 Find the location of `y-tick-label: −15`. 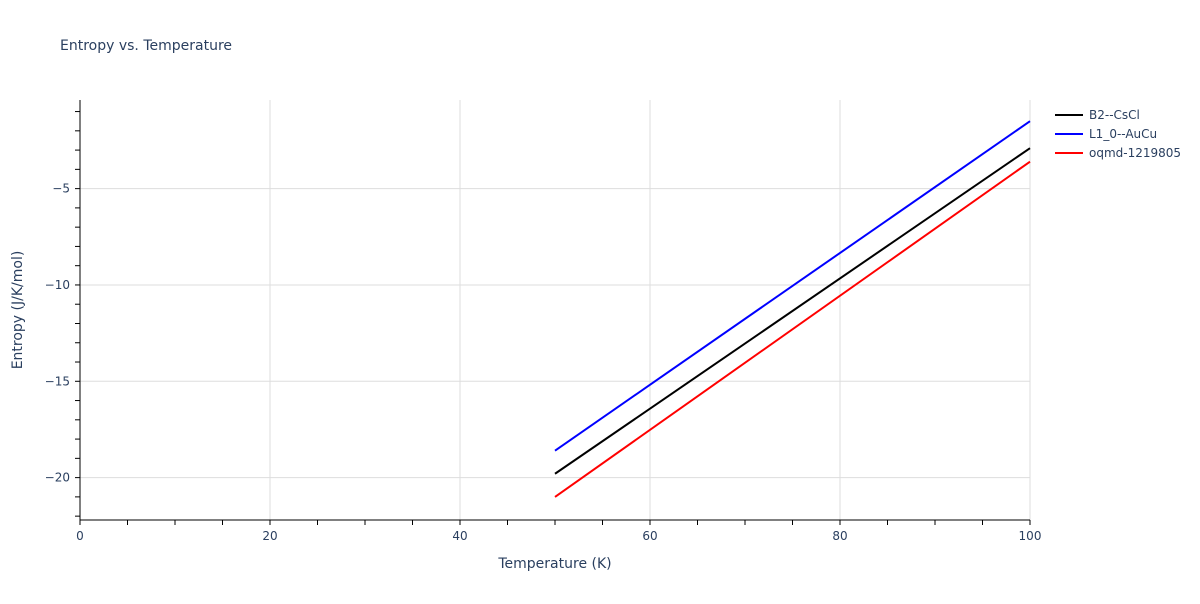

y-tick-label: −15 is located at coordinates (57, 381).